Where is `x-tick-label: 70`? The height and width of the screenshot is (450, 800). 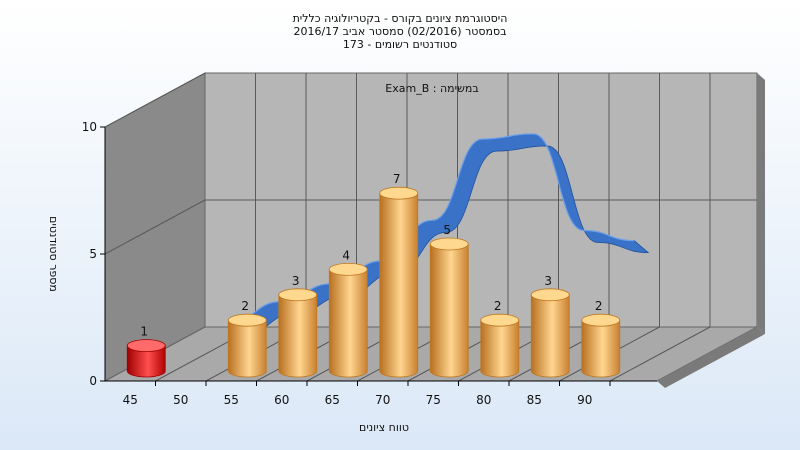
x-tick-label: 70 is located at coordinates (382, 400).